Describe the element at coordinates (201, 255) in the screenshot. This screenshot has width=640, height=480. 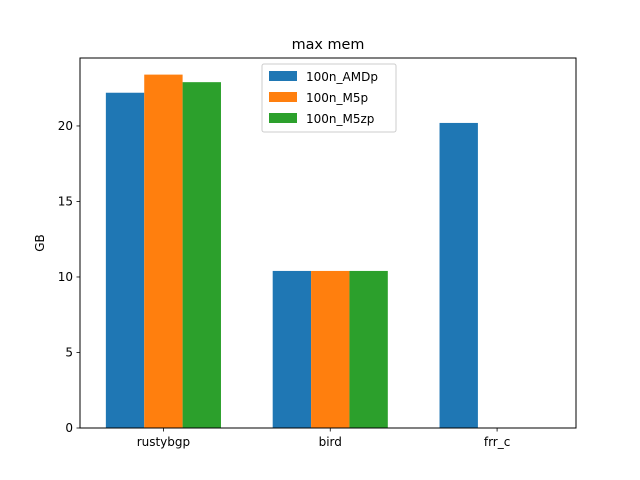
I see `bar-100n_M5zp-rustybgp` at that location.